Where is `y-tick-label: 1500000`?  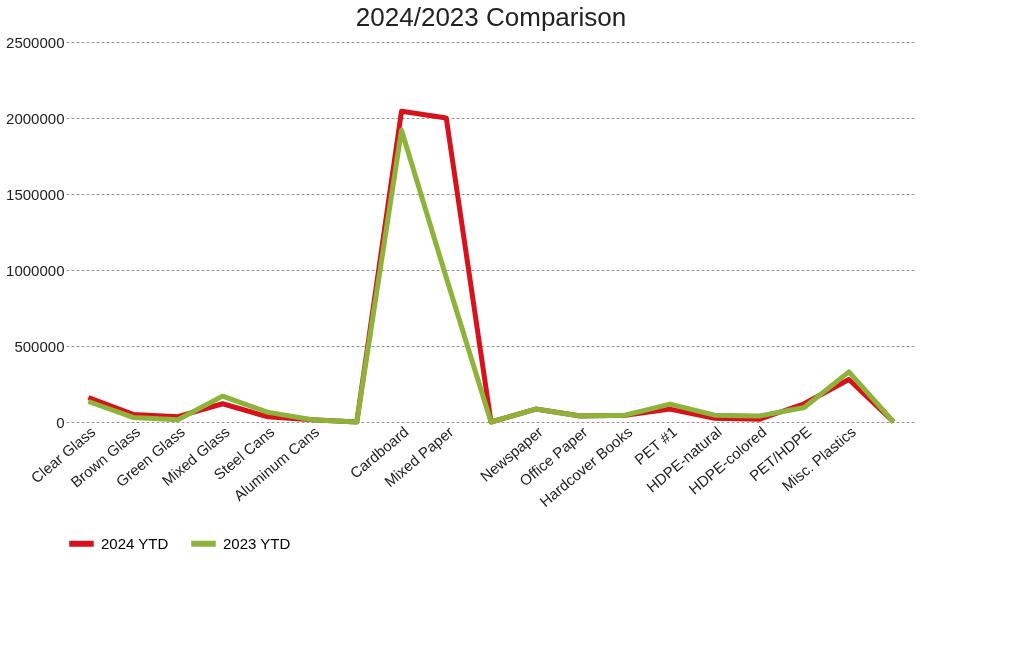
y-tick-label: 1500000 is located at coordinates (35, 194).